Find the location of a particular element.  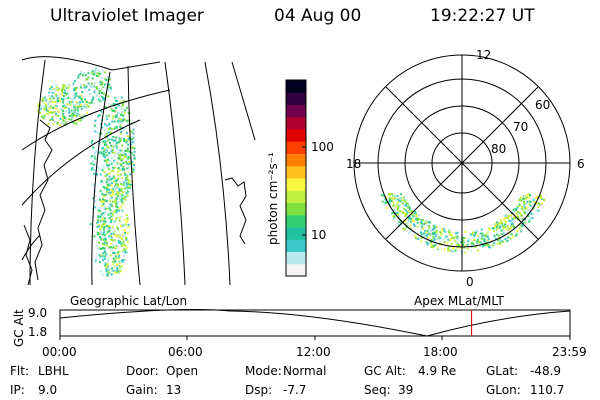

altitude-ytick-bottom: 1.8 is located at coordinates (38, 332).